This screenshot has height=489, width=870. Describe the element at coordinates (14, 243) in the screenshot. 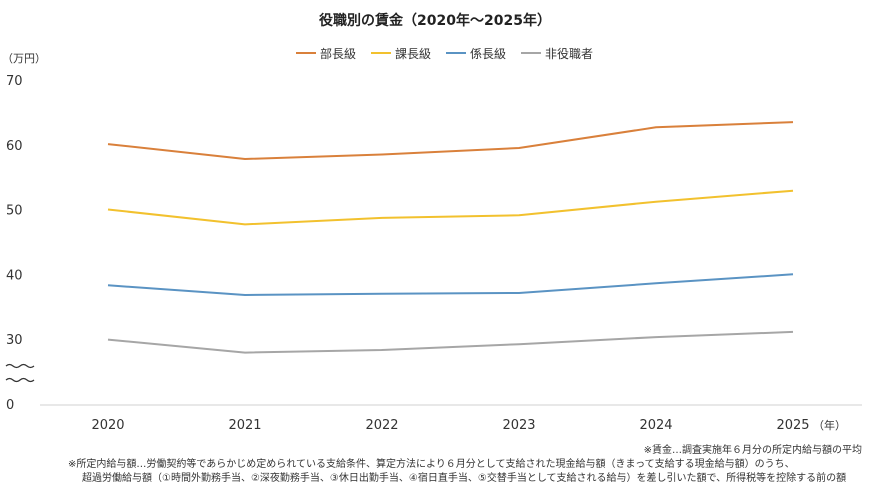

I see `y-axis-ticks: 70 60 50 40 30 0` at that location.